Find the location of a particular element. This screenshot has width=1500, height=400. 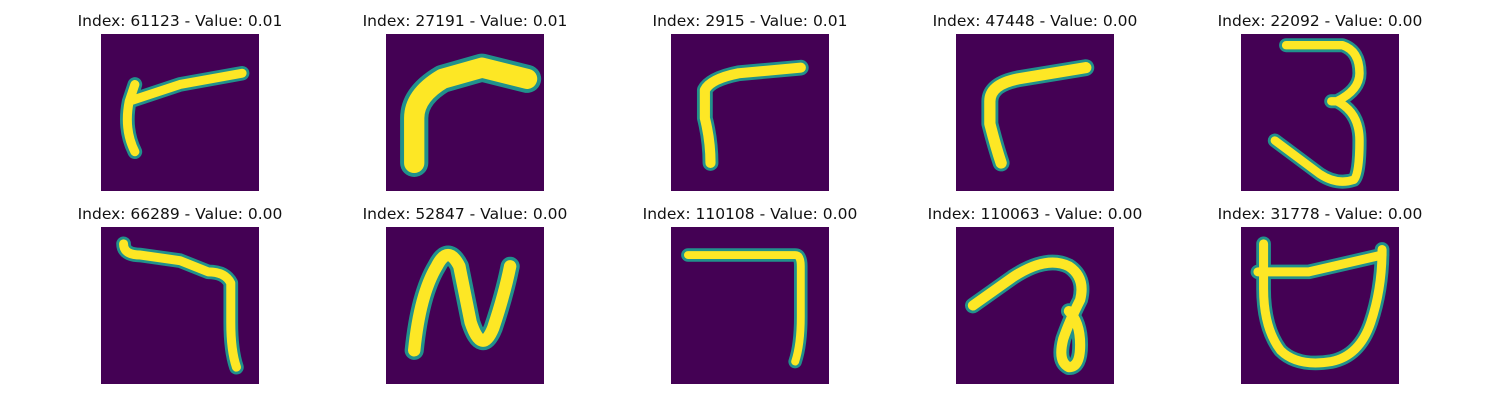

panel-61123: Index: 61123 - Value: 0.01 is located at coordinates (180, 101).